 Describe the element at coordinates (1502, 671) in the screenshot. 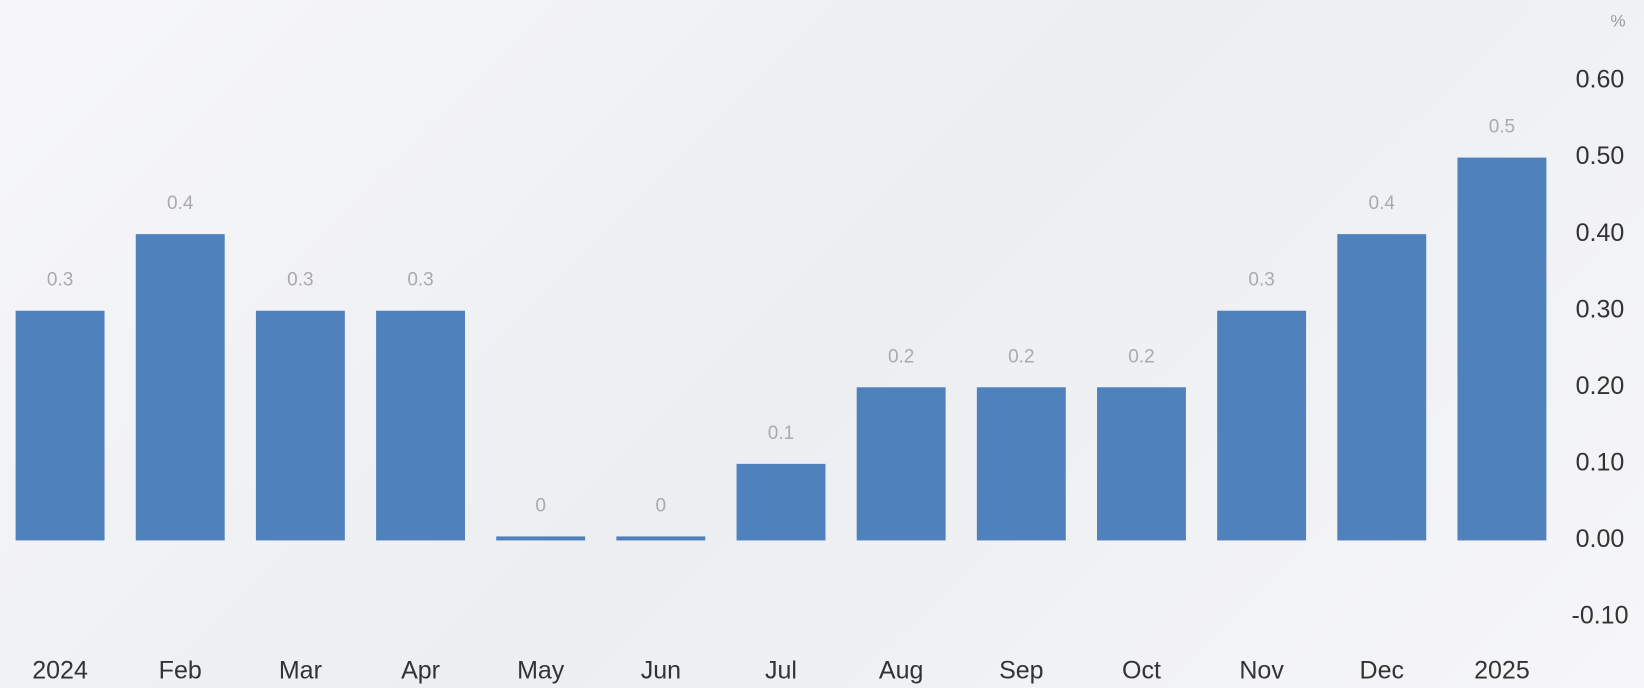

I see `x-tick-label: 2025` at that location.